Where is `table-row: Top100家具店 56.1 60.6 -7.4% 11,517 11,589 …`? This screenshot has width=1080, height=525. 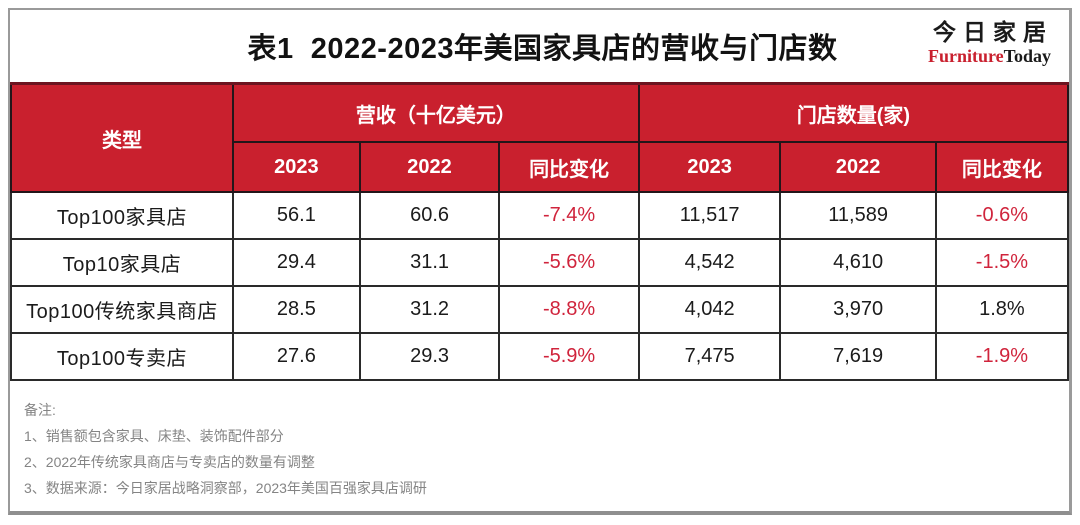 table-row: Top100家具店 56.1 60.6 -7.4% 11,517 11,589 … is located at coordinates (540, 215).